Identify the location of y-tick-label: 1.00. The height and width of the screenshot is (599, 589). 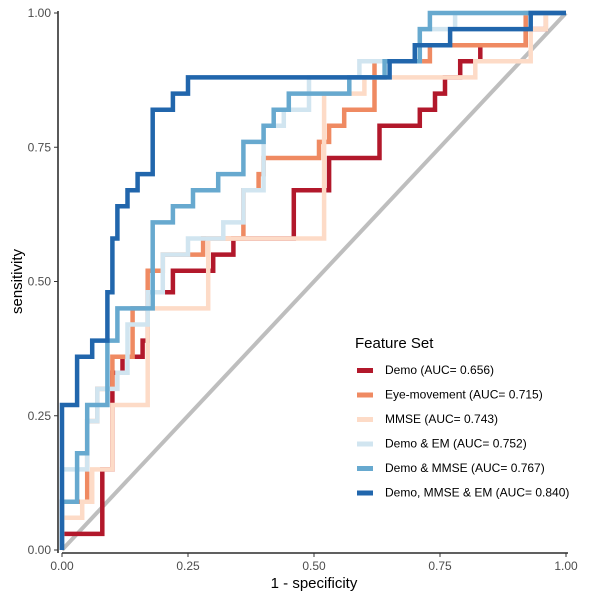
(40, 13).